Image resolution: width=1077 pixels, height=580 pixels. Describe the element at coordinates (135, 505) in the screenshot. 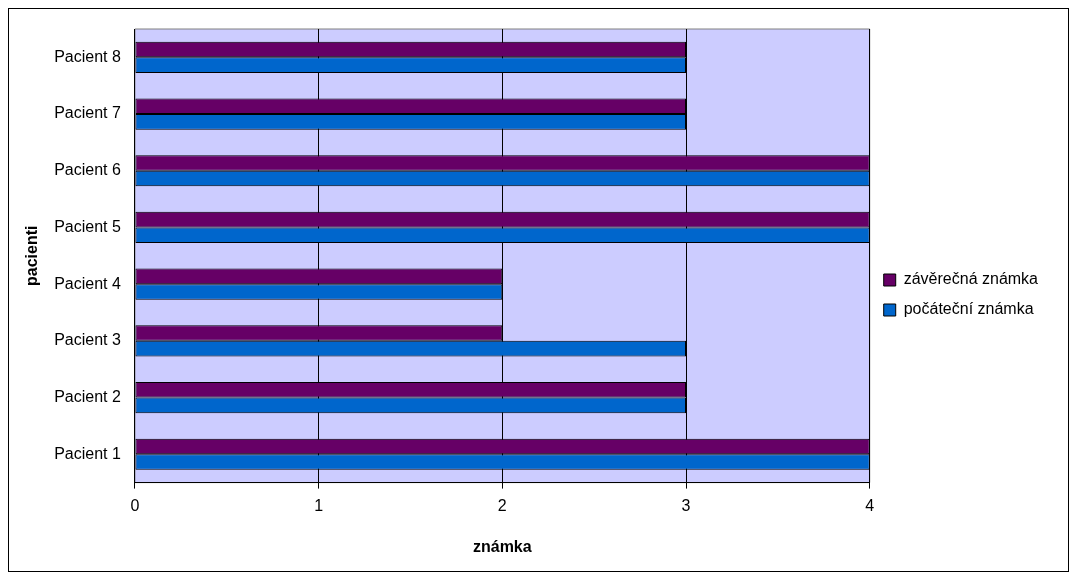

I see `x-tick-label: 0` at that location.